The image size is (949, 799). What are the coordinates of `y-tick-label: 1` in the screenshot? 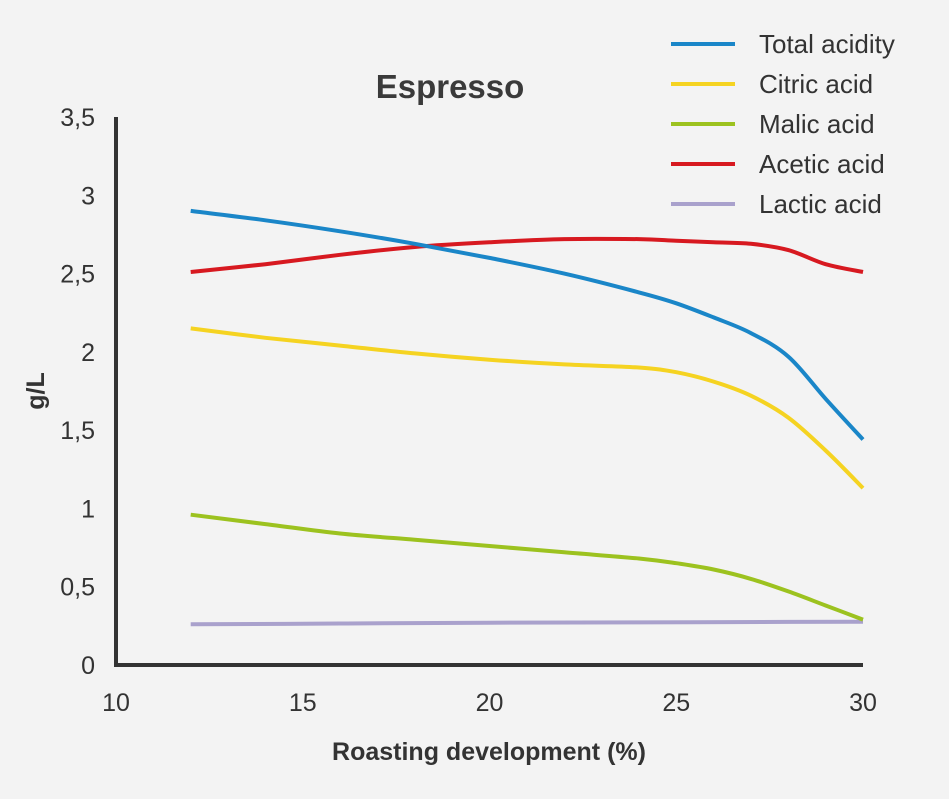 It's located at (88, 509).